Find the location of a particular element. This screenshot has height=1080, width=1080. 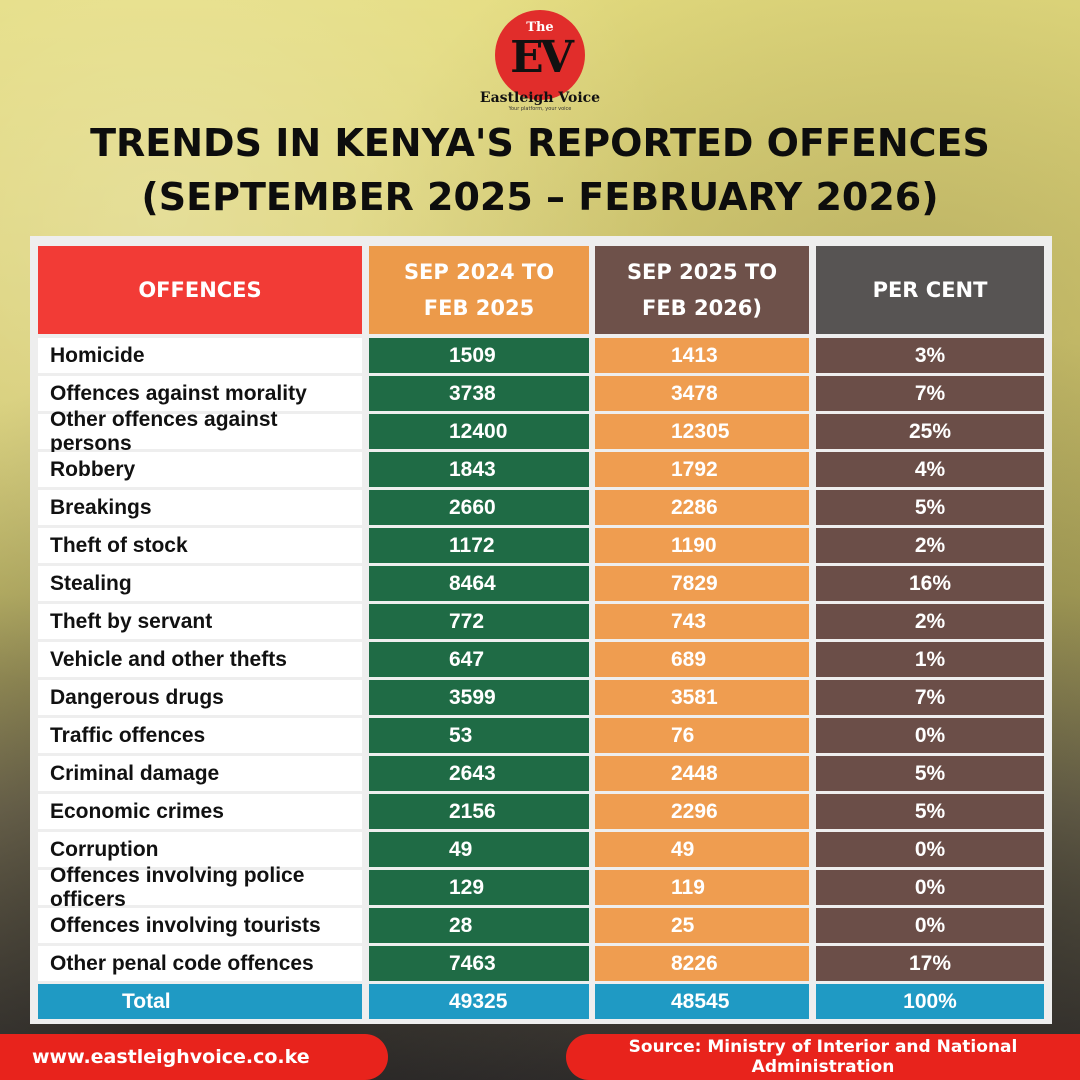

value-per-cent: 3% is located at coordinates (930, 355).